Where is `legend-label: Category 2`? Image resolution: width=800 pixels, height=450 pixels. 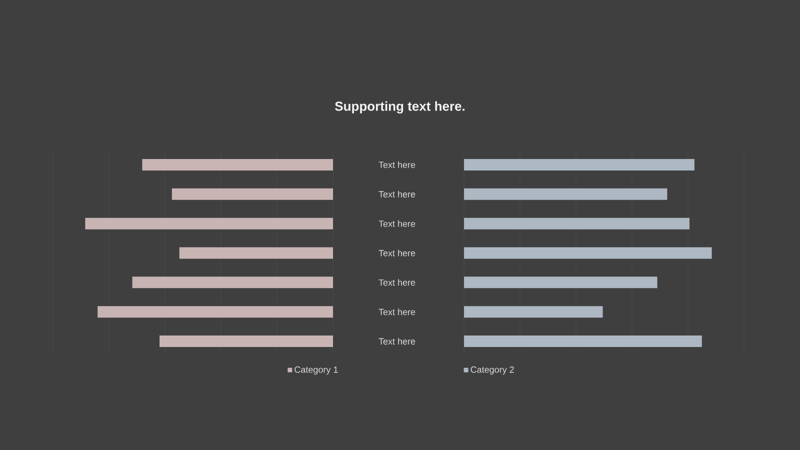
legend-label: Category 2 is located at coordinates (492, 370).